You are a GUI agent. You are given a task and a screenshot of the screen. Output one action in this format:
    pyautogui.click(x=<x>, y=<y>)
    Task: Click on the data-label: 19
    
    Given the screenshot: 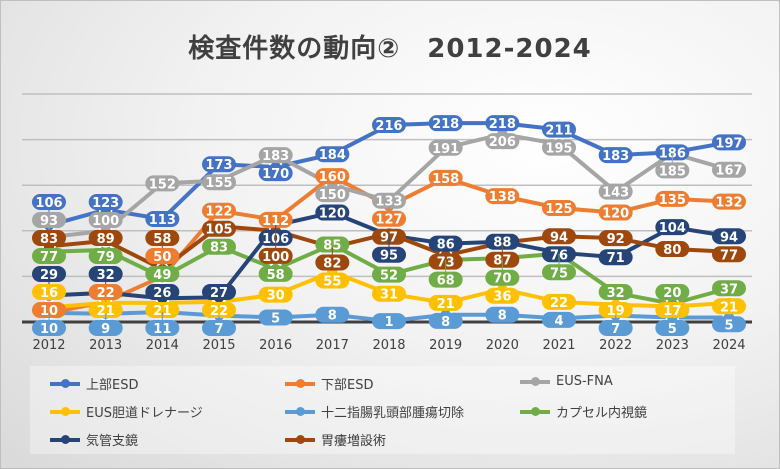 What is the action you would take?
    pyautogui.click(x=616, y=311)
    